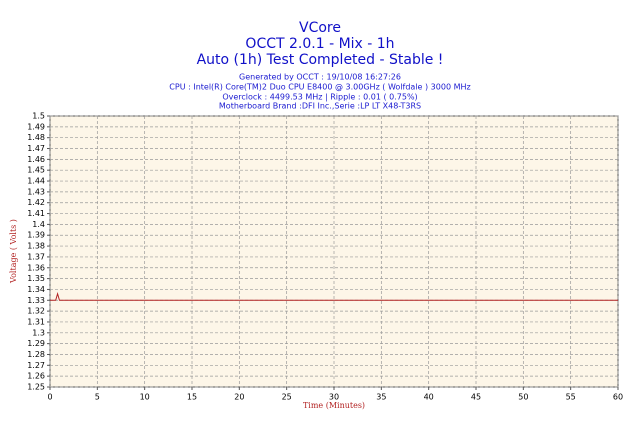 The image size is (640, 427). What do you see at coordinates (97, 397) in the screenshot?
I see `x-tick-label: 5` at bounding box center [97, 397].